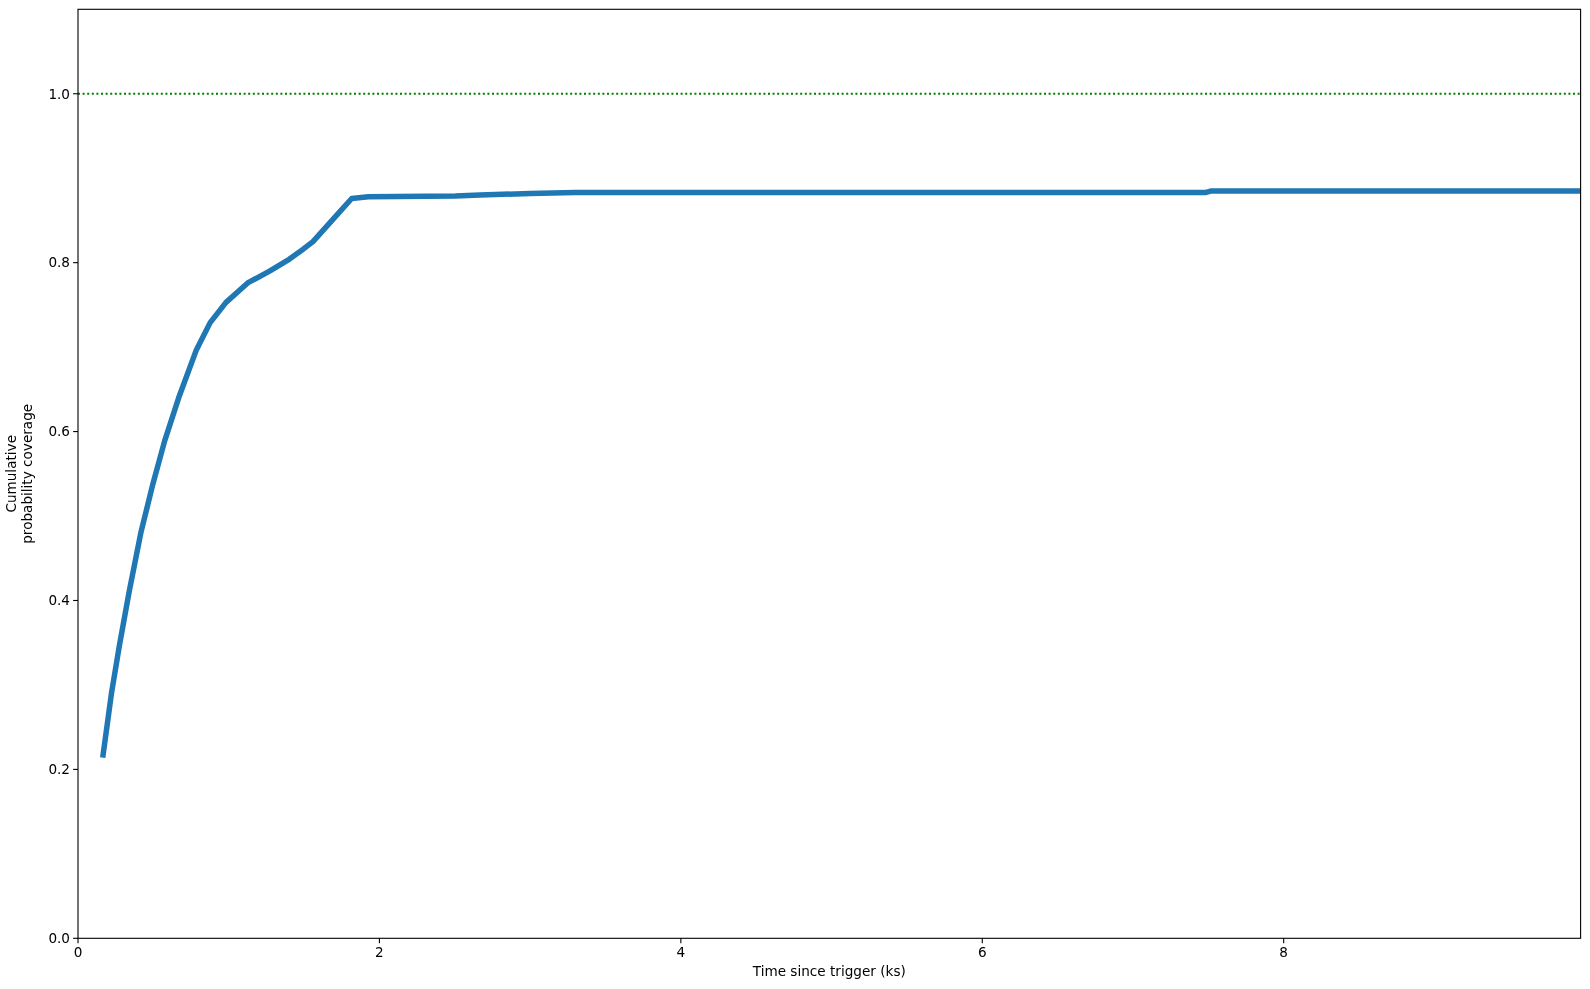  What do you see at coordinates (379, 952) in the screenshot?
I see `x-tick-label: 2` at bounding box center [379, 952].